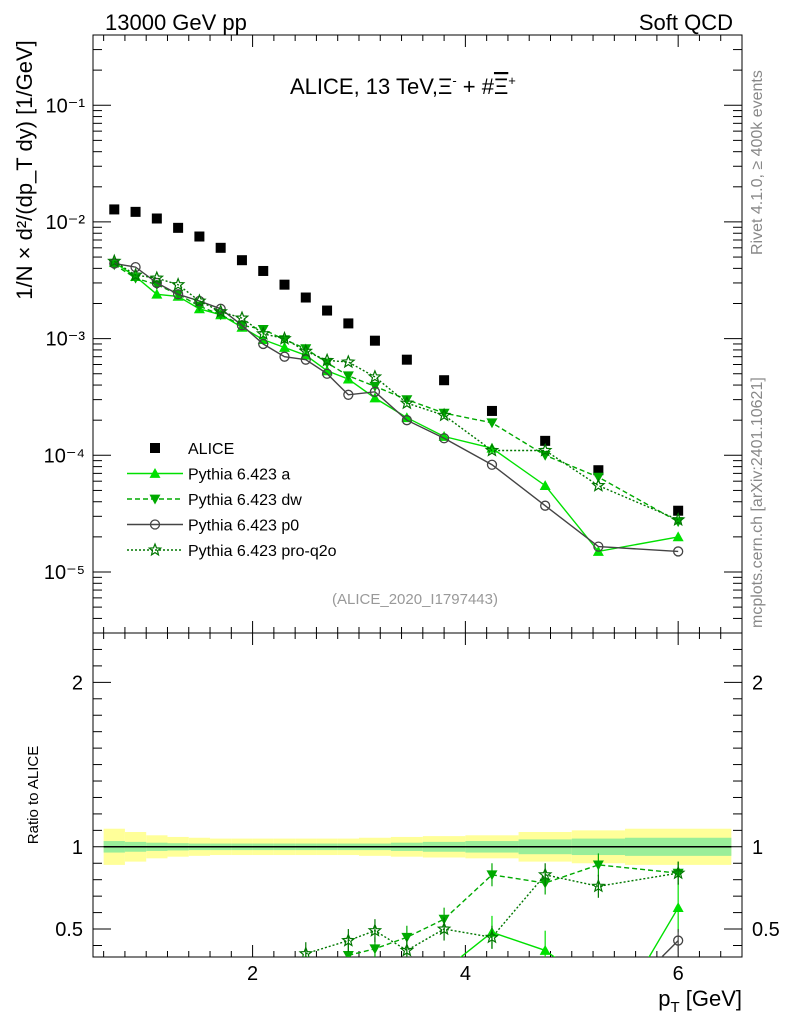  Describe the element at coordinates (213, 526) in the screenshot. I see `legend-entry: Pythia 6.423 p0` at that location.